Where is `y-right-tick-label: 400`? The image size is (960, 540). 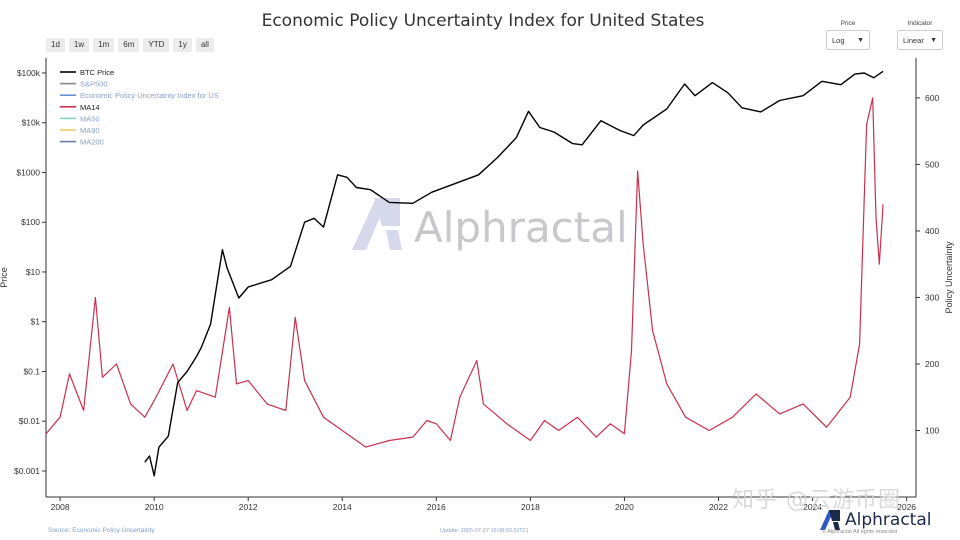
y-right-tick-label: 400 is located at coordinates (932, 231).